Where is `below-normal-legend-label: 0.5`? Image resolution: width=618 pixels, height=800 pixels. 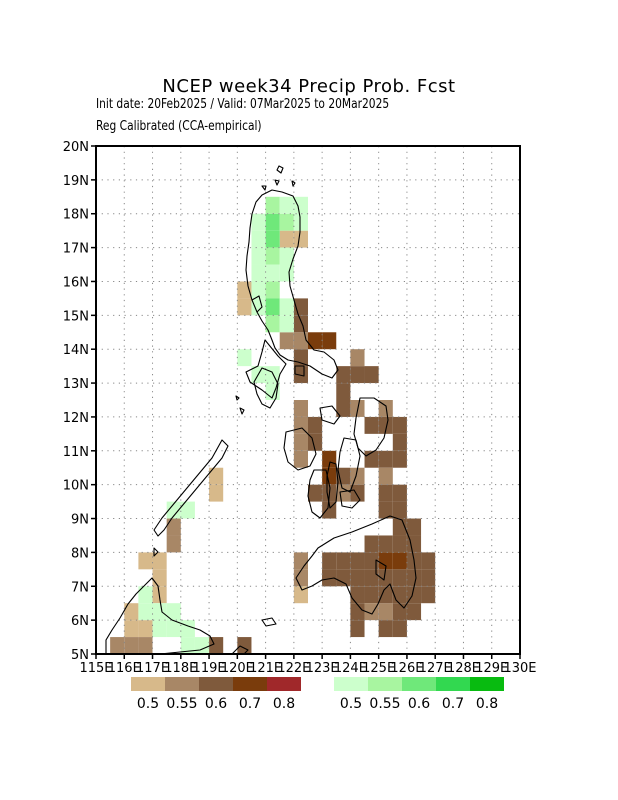 below-normal-legend-label: 0.5 is located at coordinates (148, 704).